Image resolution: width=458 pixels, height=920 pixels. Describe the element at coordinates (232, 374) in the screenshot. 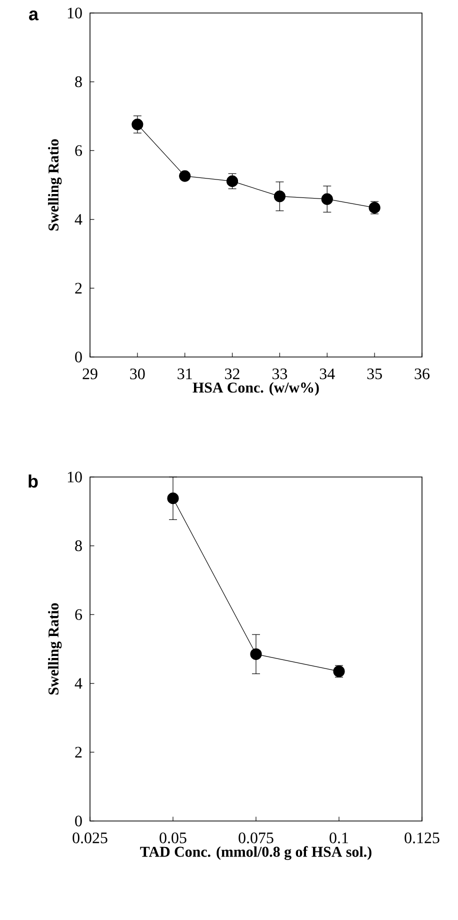

I see `x-tick-label: 32` at that location.